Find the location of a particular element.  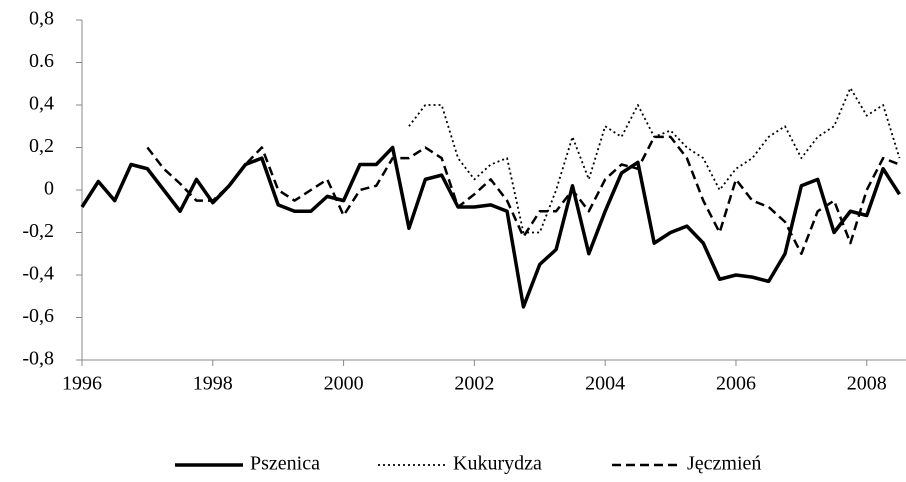

y-tick-label: 0 is located at coordinates (49, 189).